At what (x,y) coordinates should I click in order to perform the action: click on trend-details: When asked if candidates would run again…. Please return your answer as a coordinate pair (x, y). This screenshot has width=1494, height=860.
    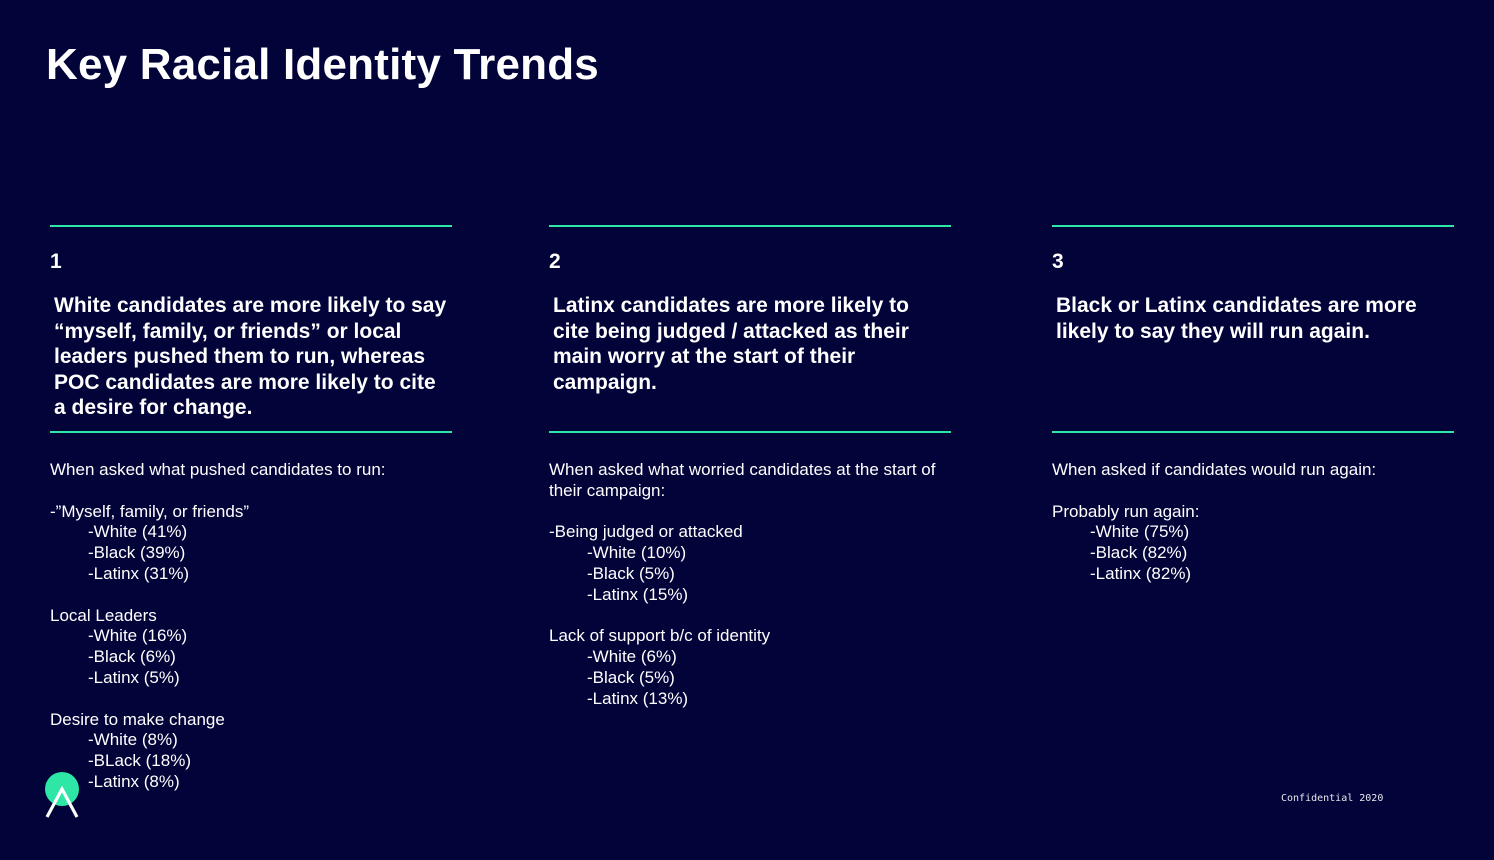
    Looking at the image, I should click on (1253, 522).